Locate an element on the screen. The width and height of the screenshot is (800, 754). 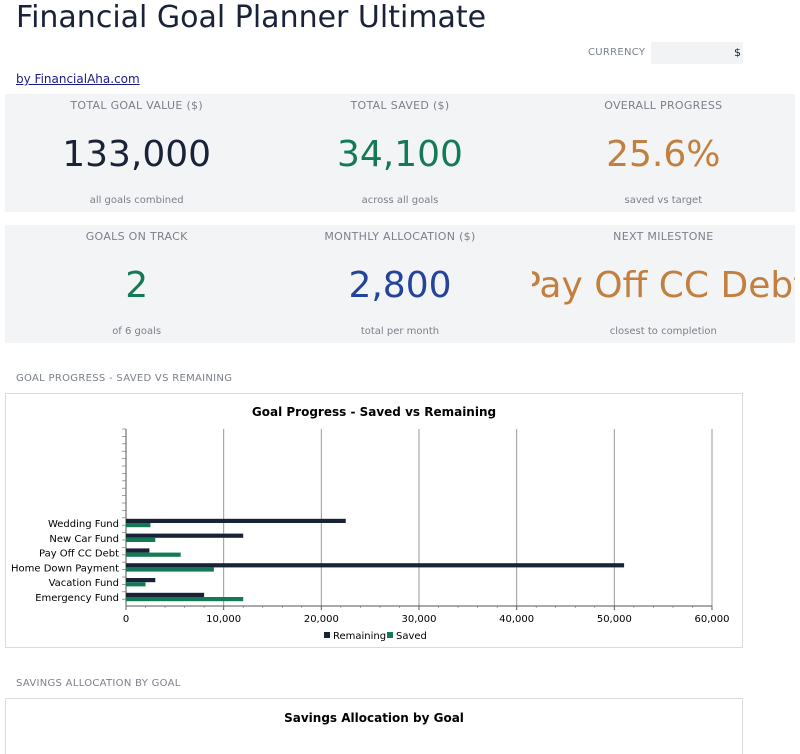
currency-input: $ is located at coordinates (697, 53).